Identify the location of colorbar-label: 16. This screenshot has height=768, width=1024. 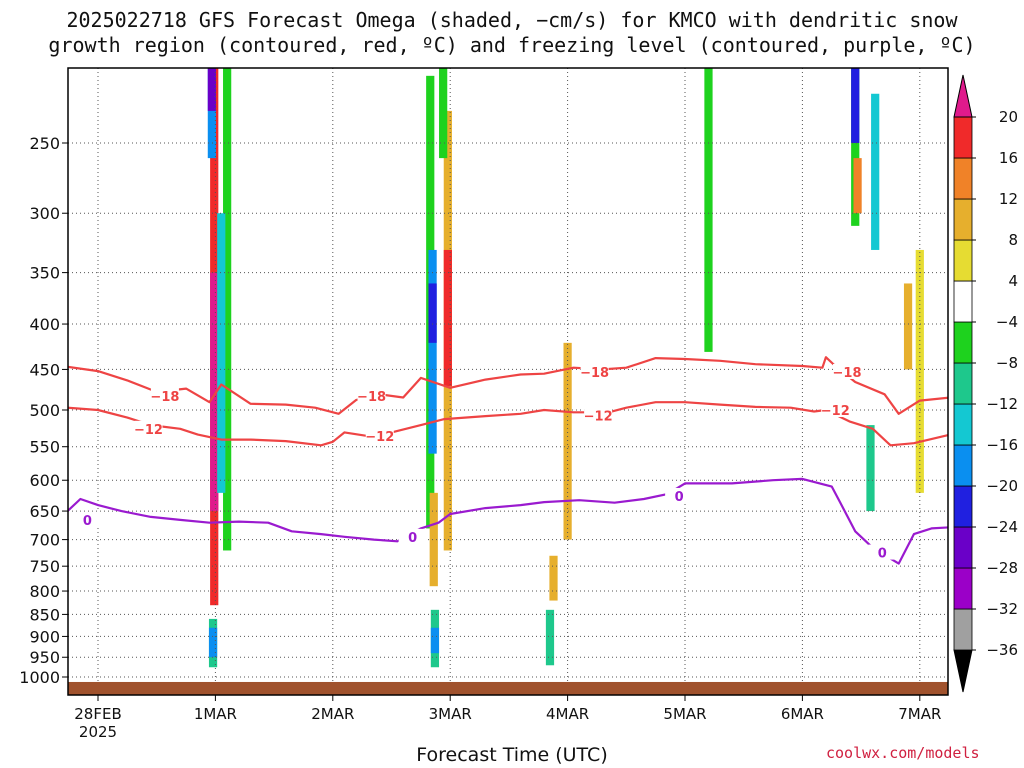
(1008, 158).